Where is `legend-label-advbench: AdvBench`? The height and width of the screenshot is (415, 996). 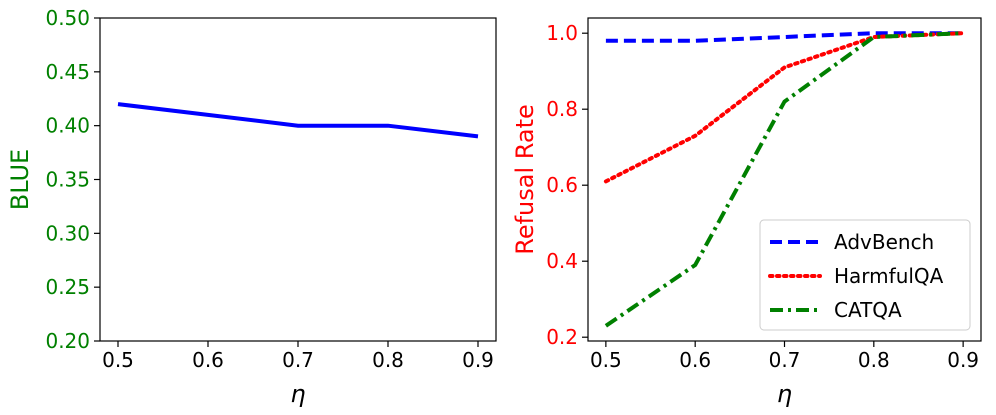 legend-label-advbench: AdvBench is located at coordinates (884, 242).